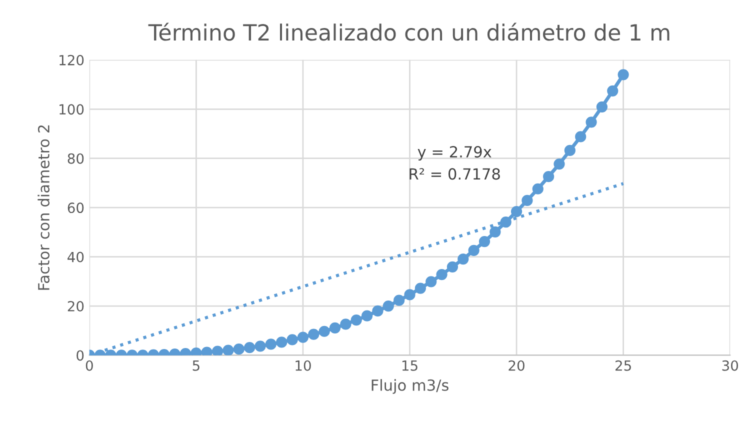 The image size is (745, 428). What do you see at coordinates (72, 60) in the screenshot?
I see `y-tick-label: 120` at bounding box center [72, 60].